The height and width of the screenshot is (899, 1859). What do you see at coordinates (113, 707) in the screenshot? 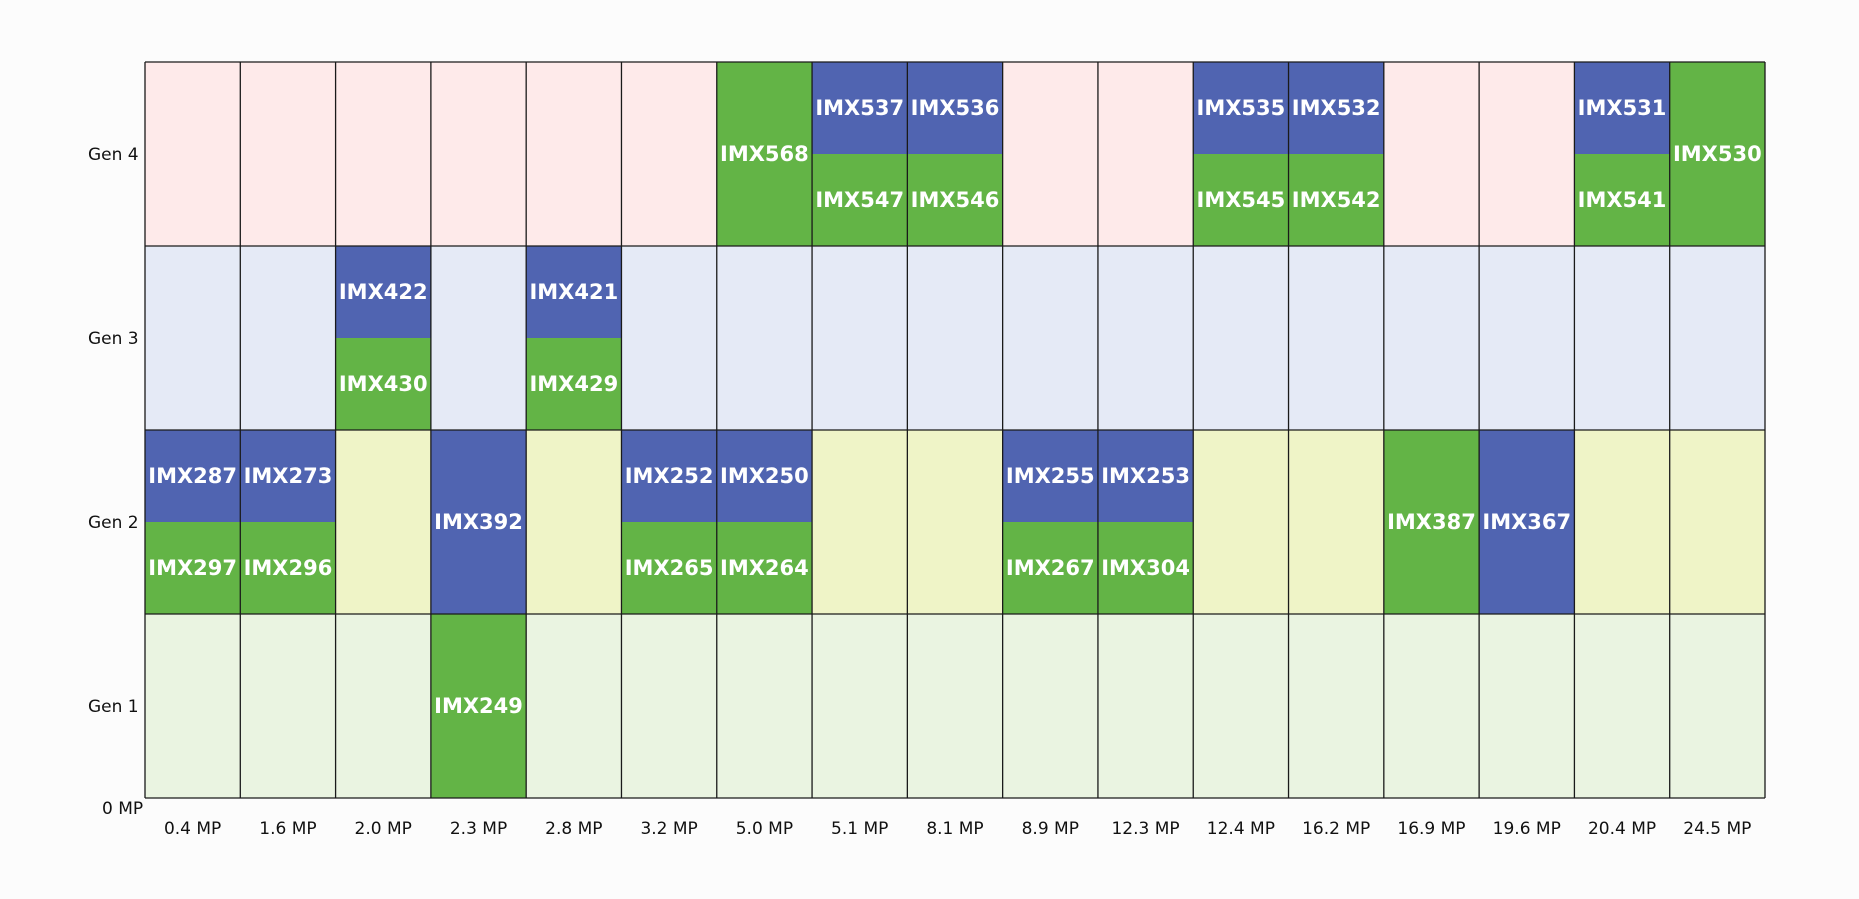
I see `y-tick-gen-1: Gen 1` at bounding box center [113, 707].